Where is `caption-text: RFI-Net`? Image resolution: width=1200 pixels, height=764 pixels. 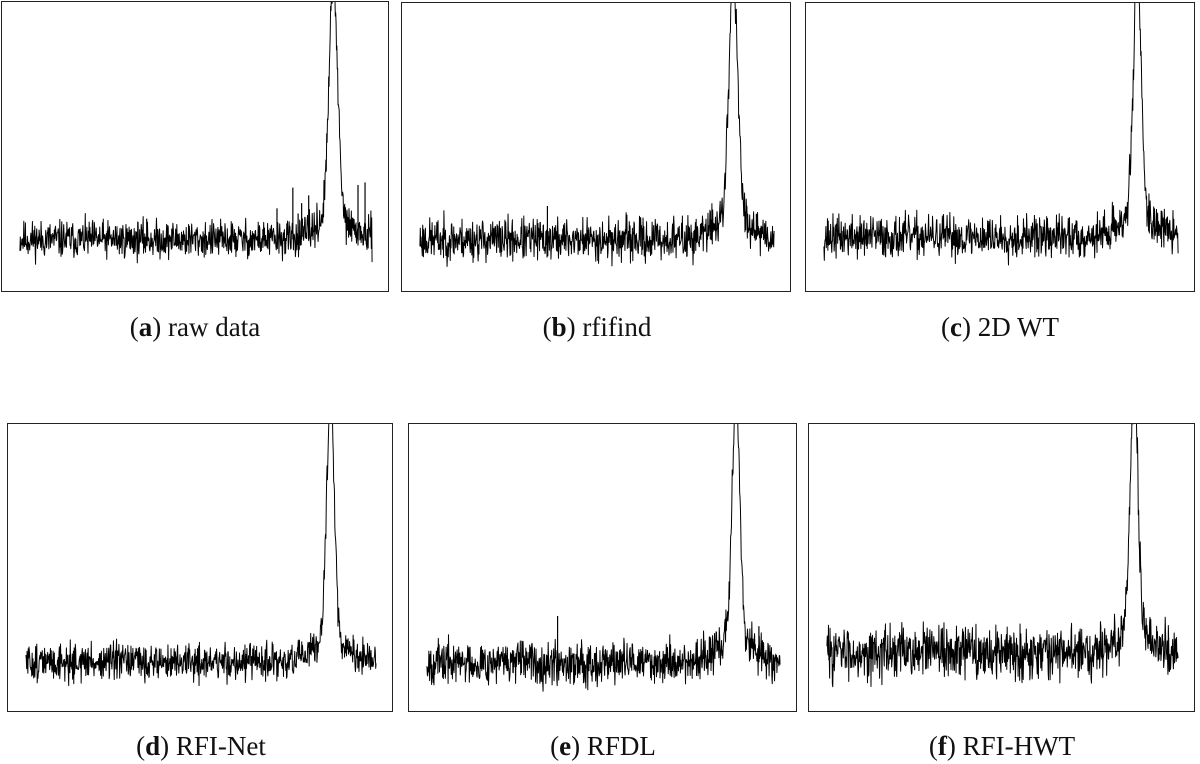
caption-text: RFI-Net is located at coordinates (220, 746).